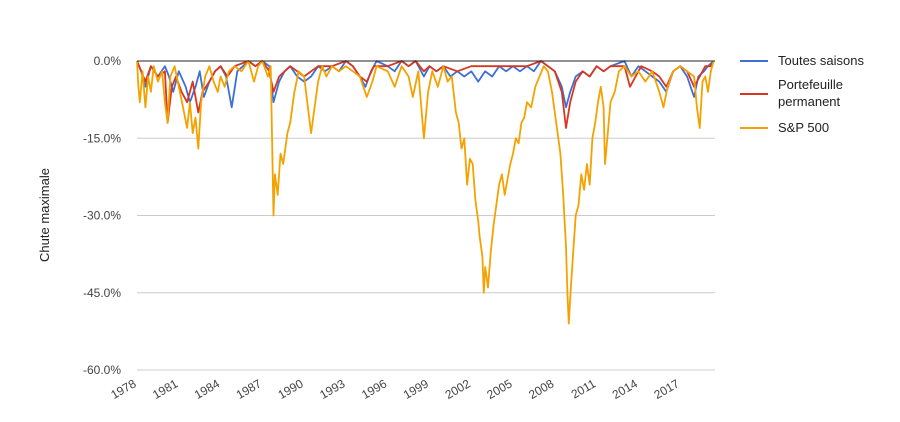 The image size is (900, 422). What do you see at coordinates (499, 389) in the screenshot?
I see `x-tick-label: 2005` at bounding box center [499, 389].